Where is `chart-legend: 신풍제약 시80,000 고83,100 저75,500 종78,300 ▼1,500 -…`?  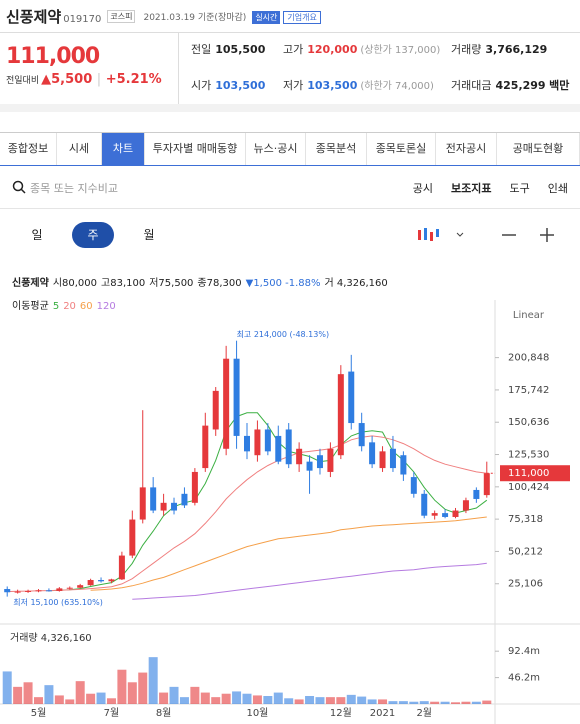 chart-legend: 신풍제약 시80,000 고83,100 저75,500 종78,300 ▼1,500 -… is located at coordinates (202, 281).